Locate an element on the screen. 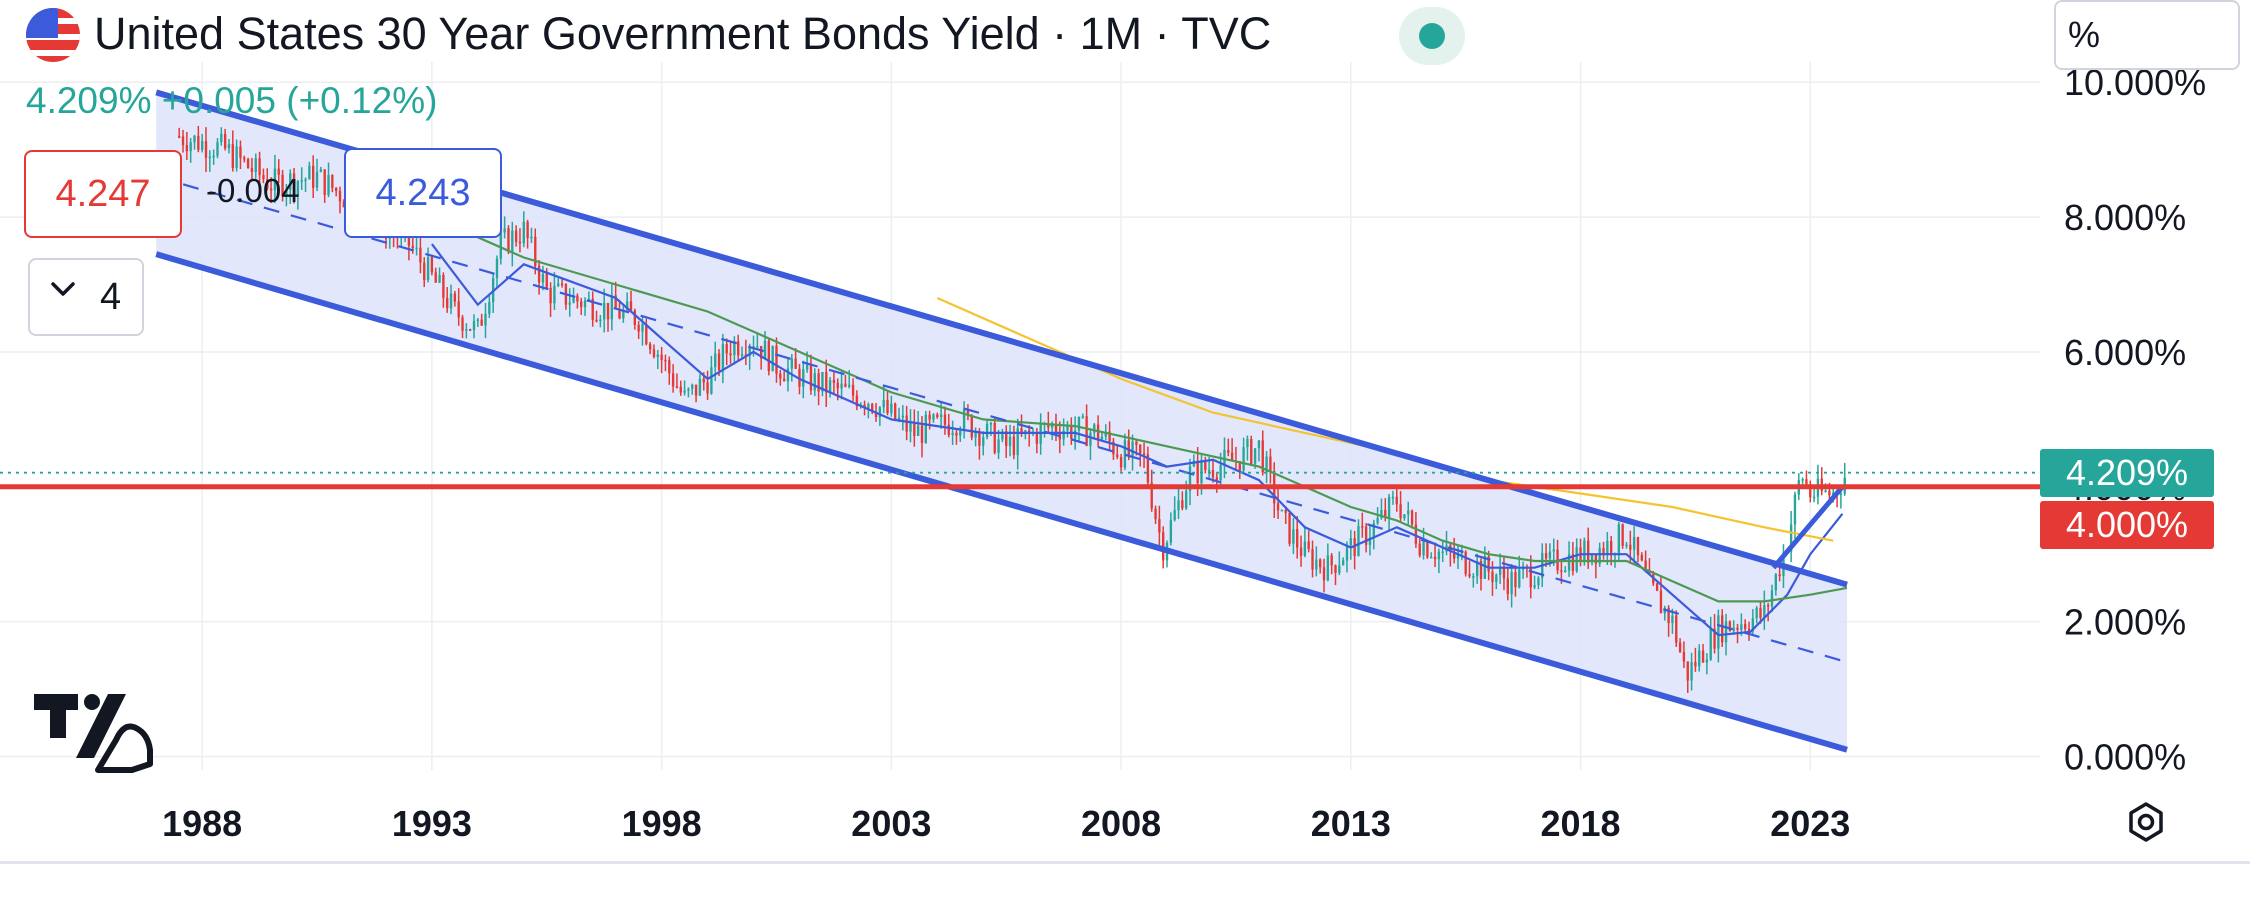 The width and height of the screenshot is (2250, 911). scale-unit-button: % is located at coordinates (2147, 35).